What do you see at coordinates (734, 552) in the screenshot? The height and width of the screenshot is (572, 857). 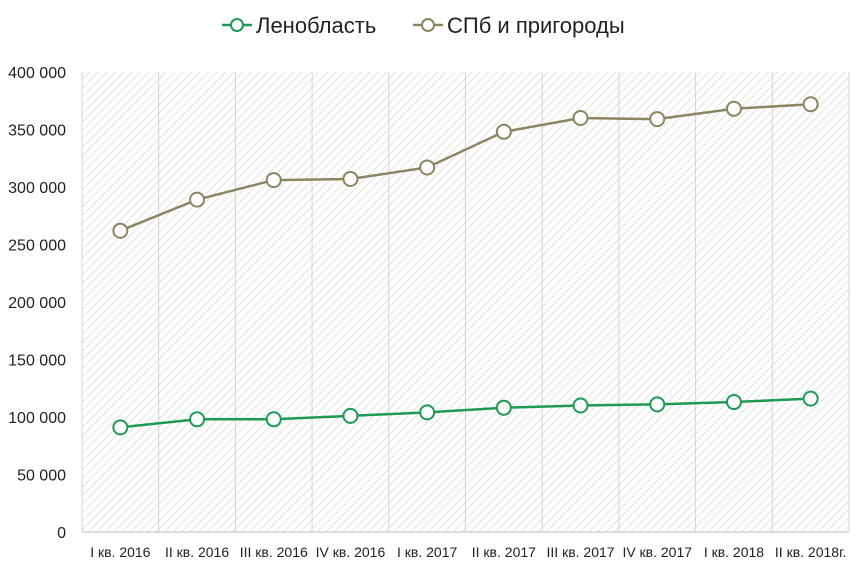 I see `x-tick-label: I кв. 2018` at bounding box center [734, 552].